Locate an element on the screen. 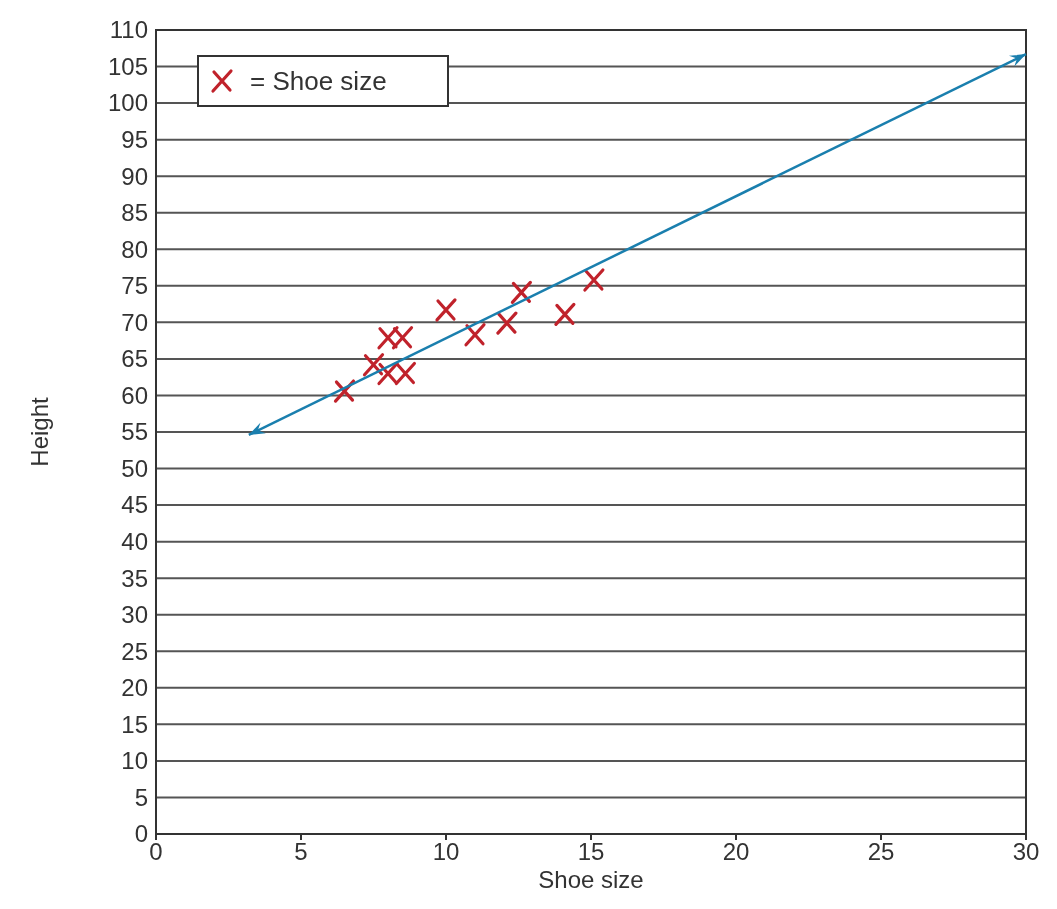 The image size is (1057, 909). x-tick-label: 30 is located at coordinates (1026, 851).